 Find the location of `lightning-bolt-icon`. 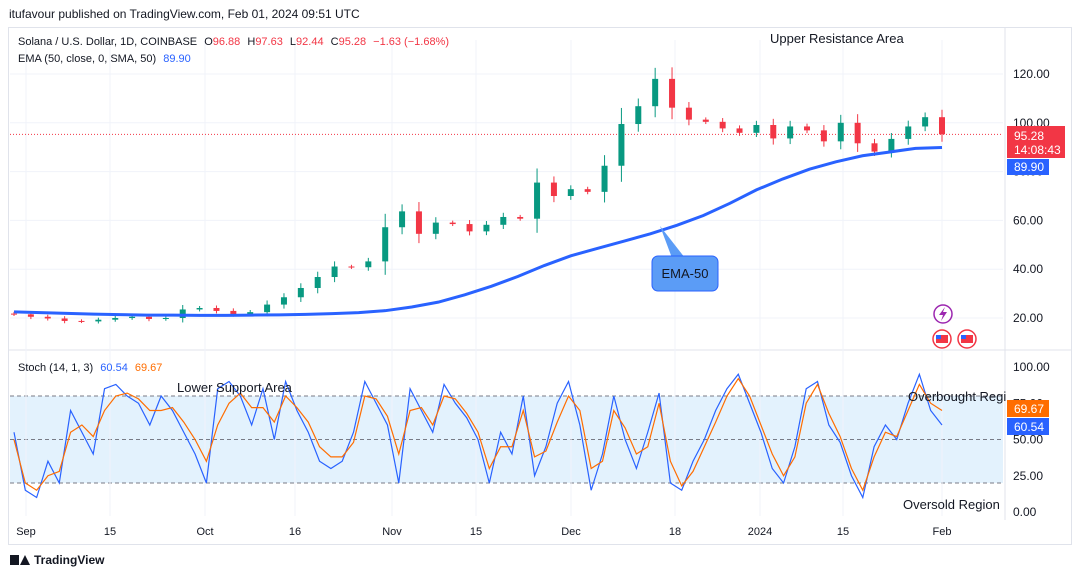

lightning-bolt-icon is located at coordinates (943, 314).